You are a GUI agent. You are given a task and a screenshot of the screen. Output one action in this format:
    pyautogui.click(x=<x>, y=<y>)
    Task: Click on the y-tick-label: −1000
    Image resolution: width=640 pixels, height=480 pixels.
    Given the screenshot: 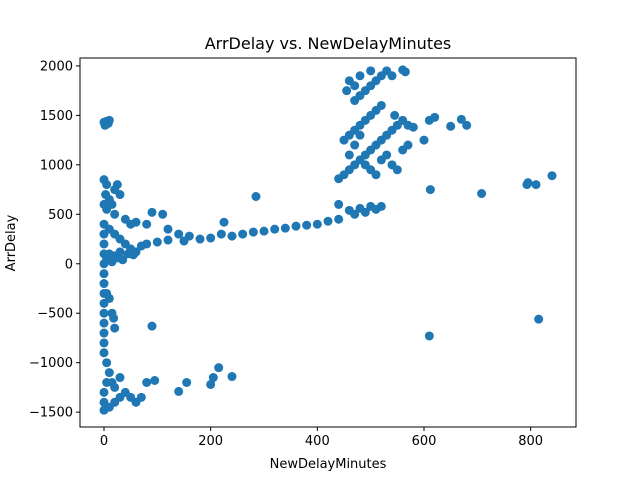 What is the action you would take?
    pyautogui.click(x=51, y=363)
    